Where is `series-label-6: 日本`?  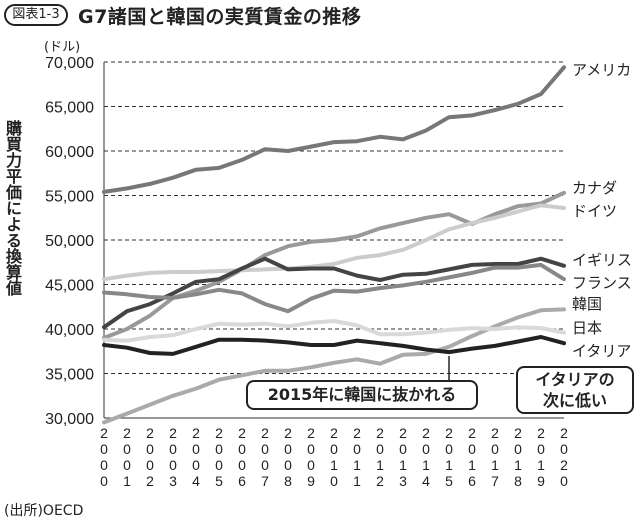 series-label-6: 日本 is located at coordinates (587, 328).